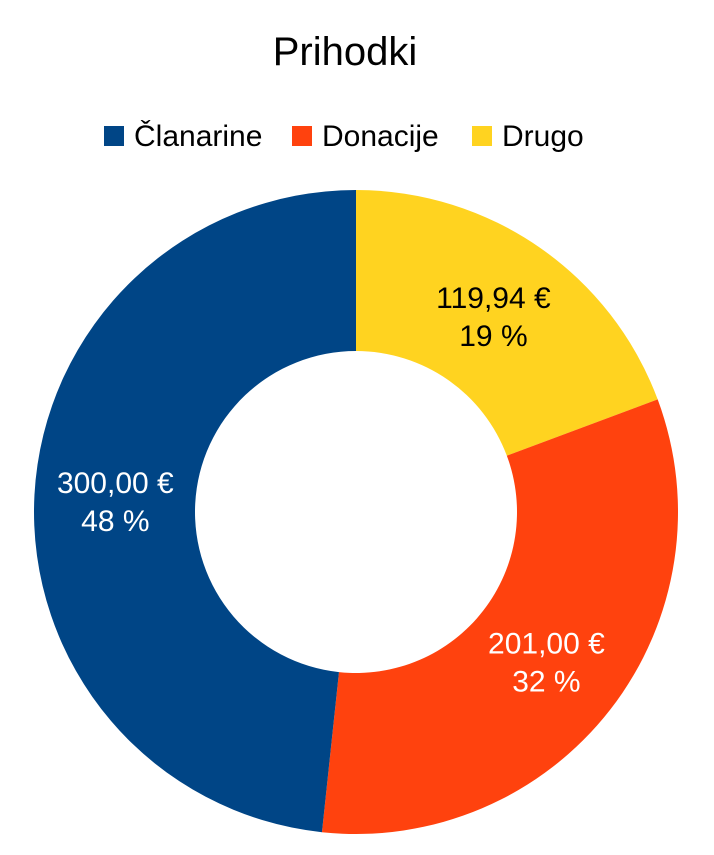 Image resolution: width=714 pixels, height=855 pixels. What do you see at coordinates (543, 136) in the screenshot?
I see `legend-label: Drugo` at bounding box center [543, 136].